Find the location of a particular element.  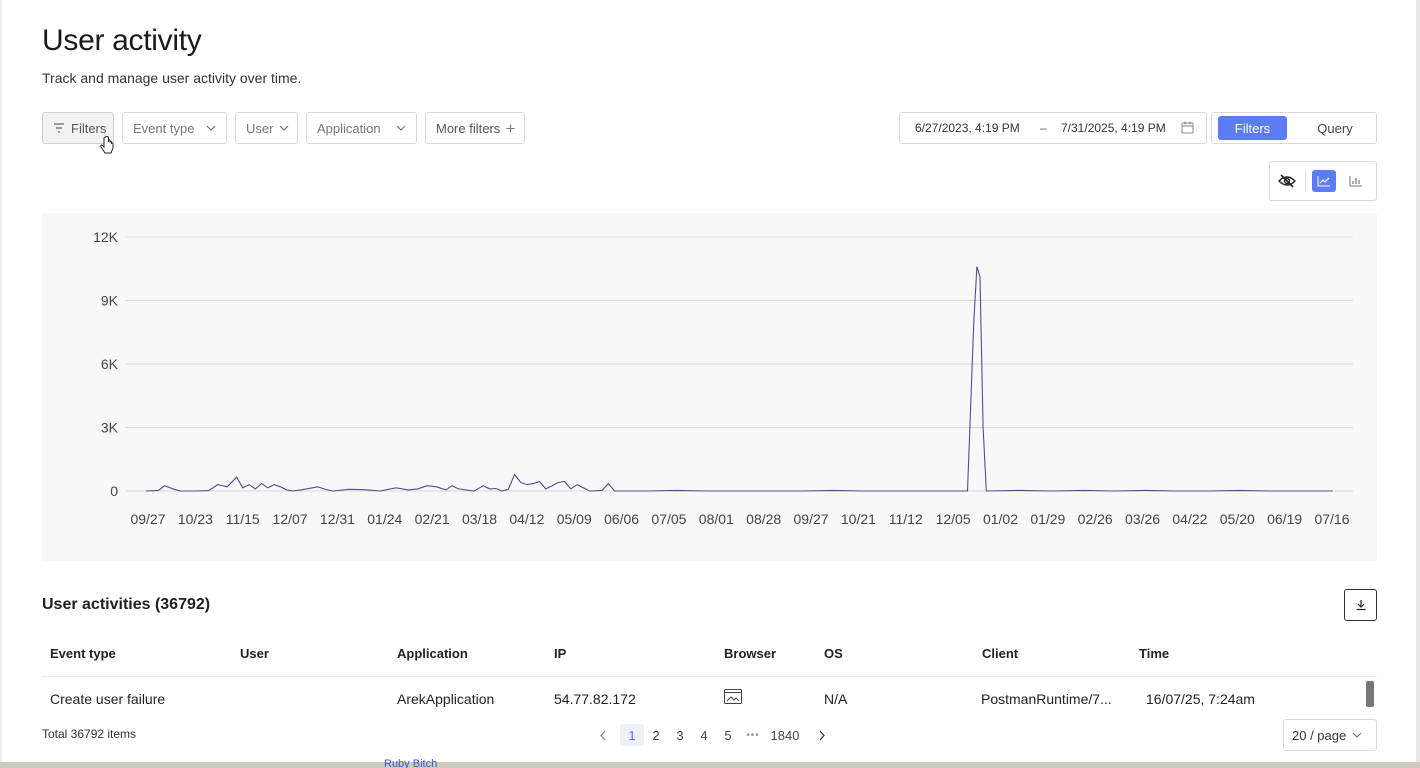

column-header-time: Time is located at coordinates (1154, 653).